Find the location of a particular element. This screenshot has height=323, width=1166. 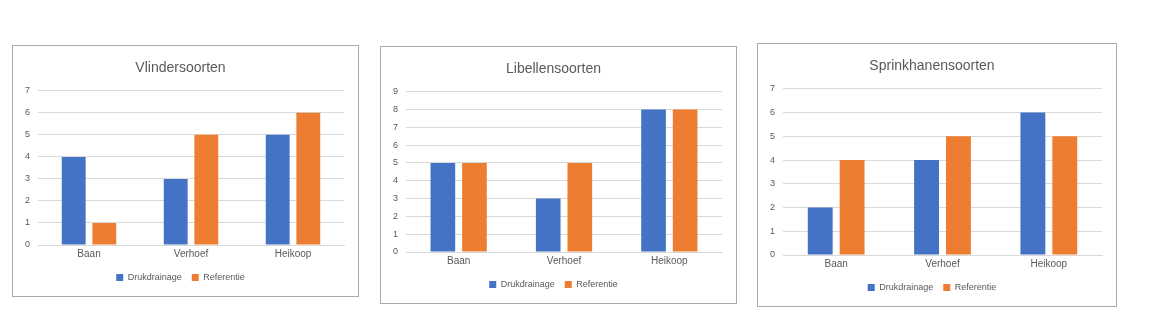

y-tick-label: 8 is located at coordinates (395, 109).